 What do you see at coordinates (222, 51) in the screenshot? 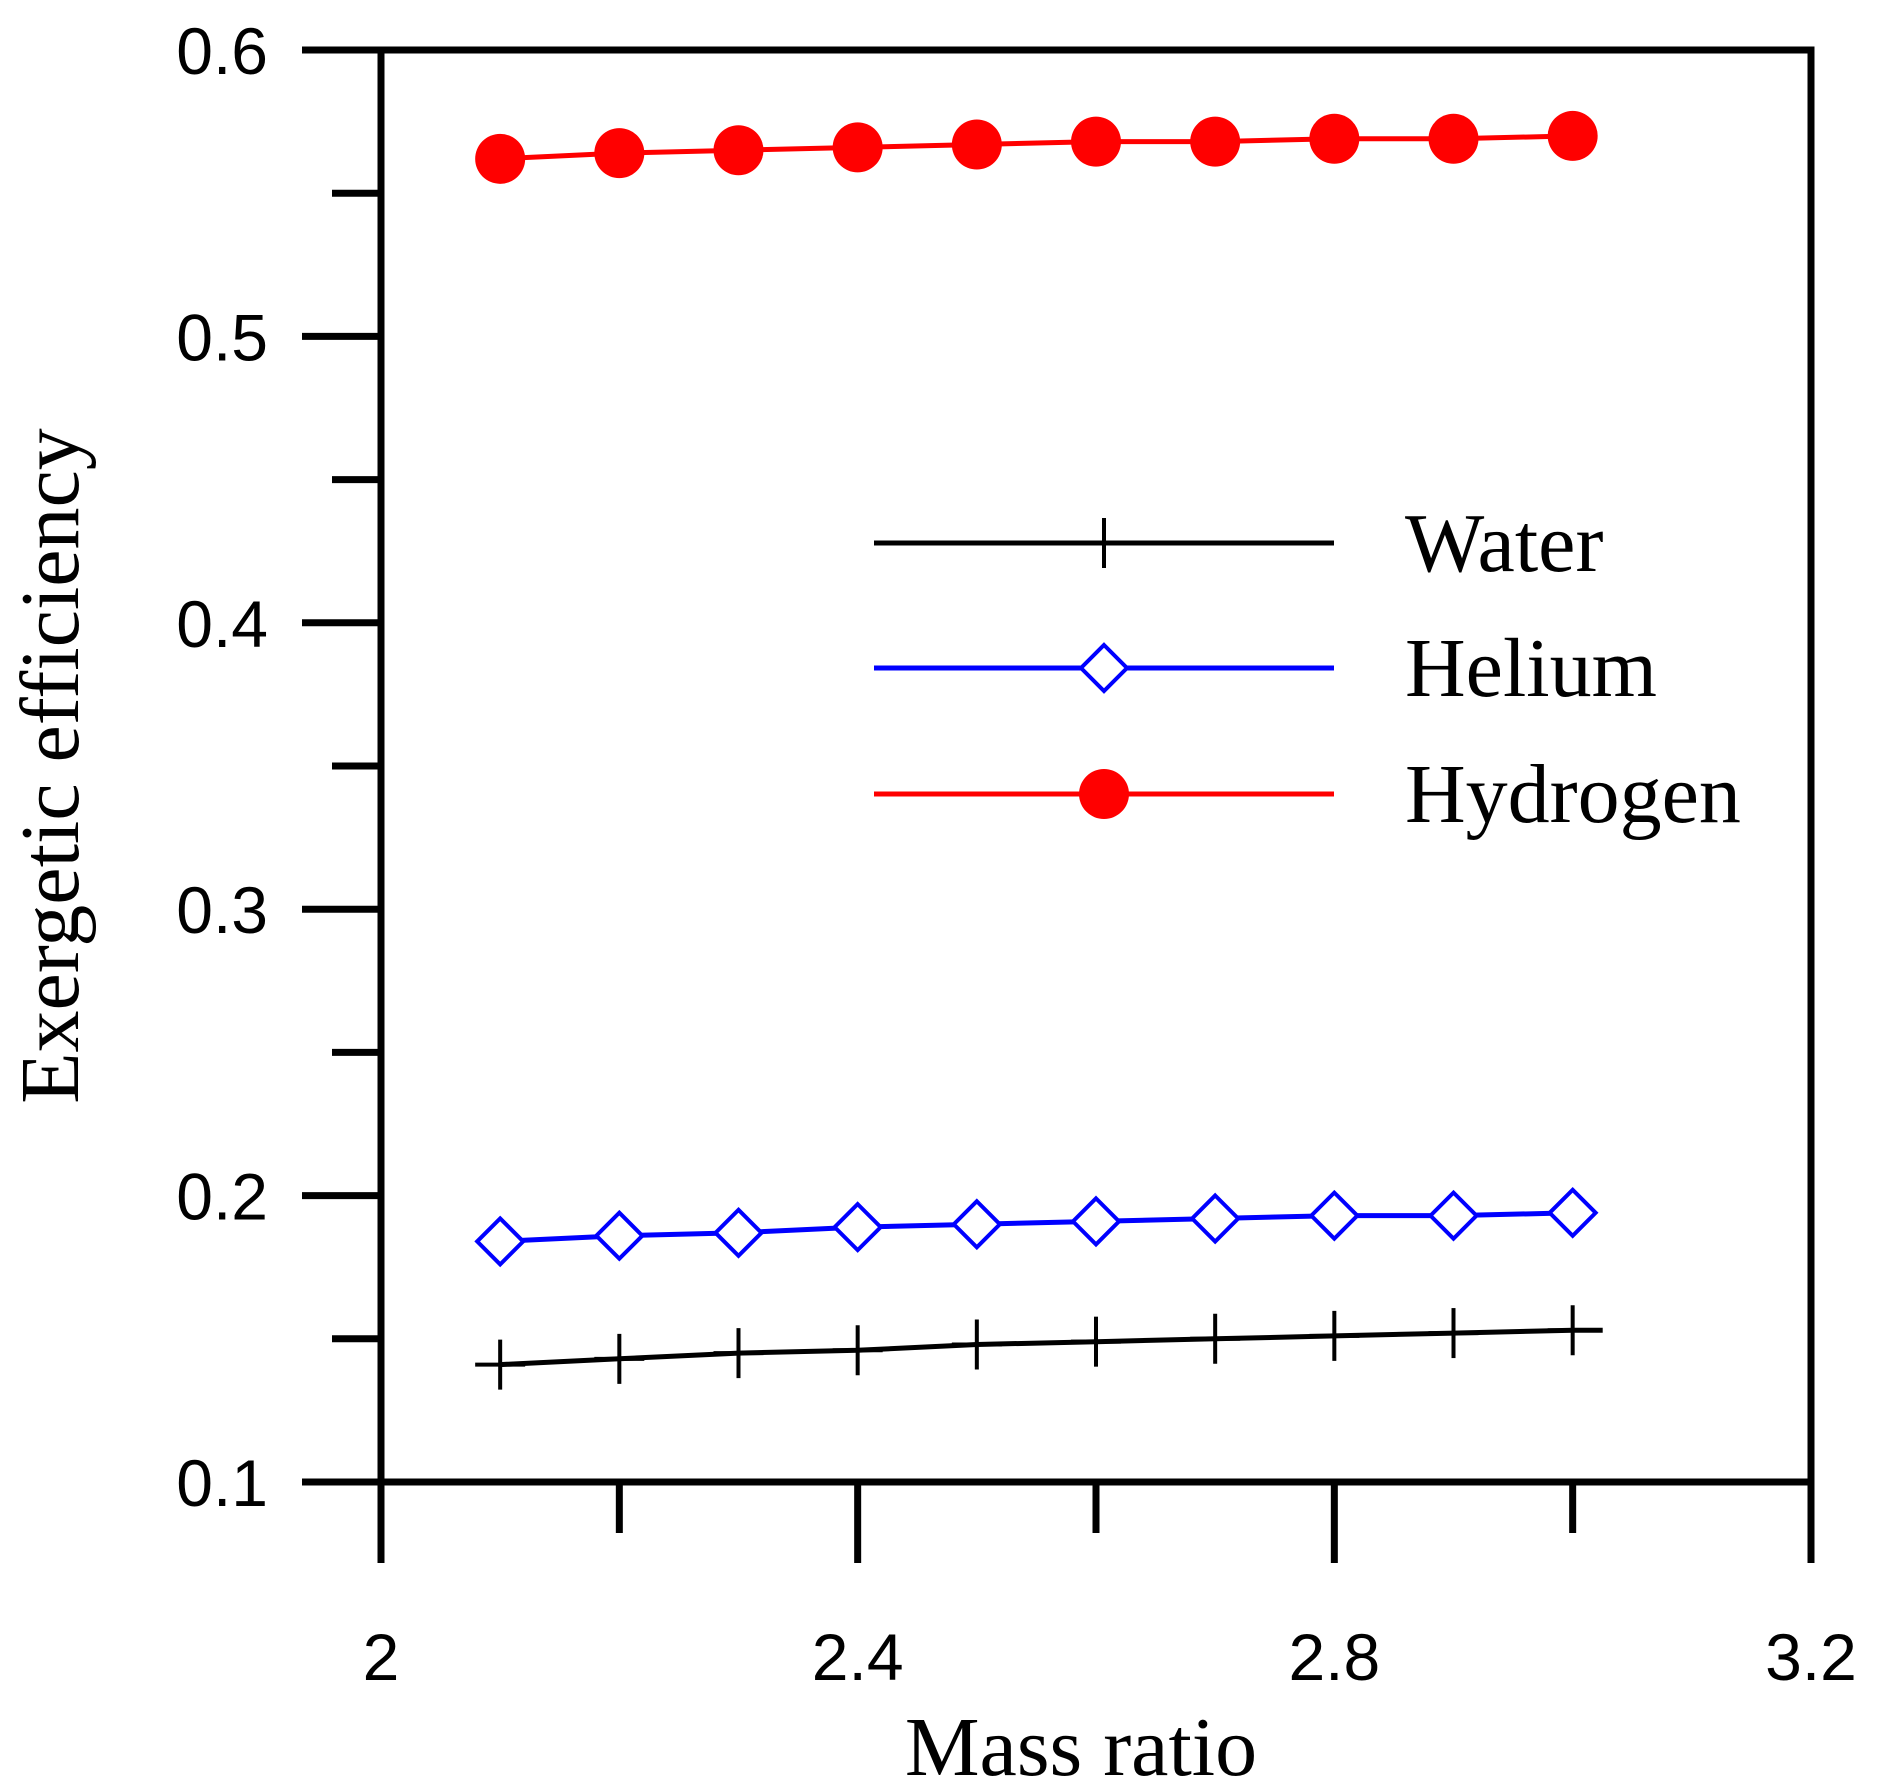
I see `y-tick-label: 0.6` at bounding box center [222, 51].